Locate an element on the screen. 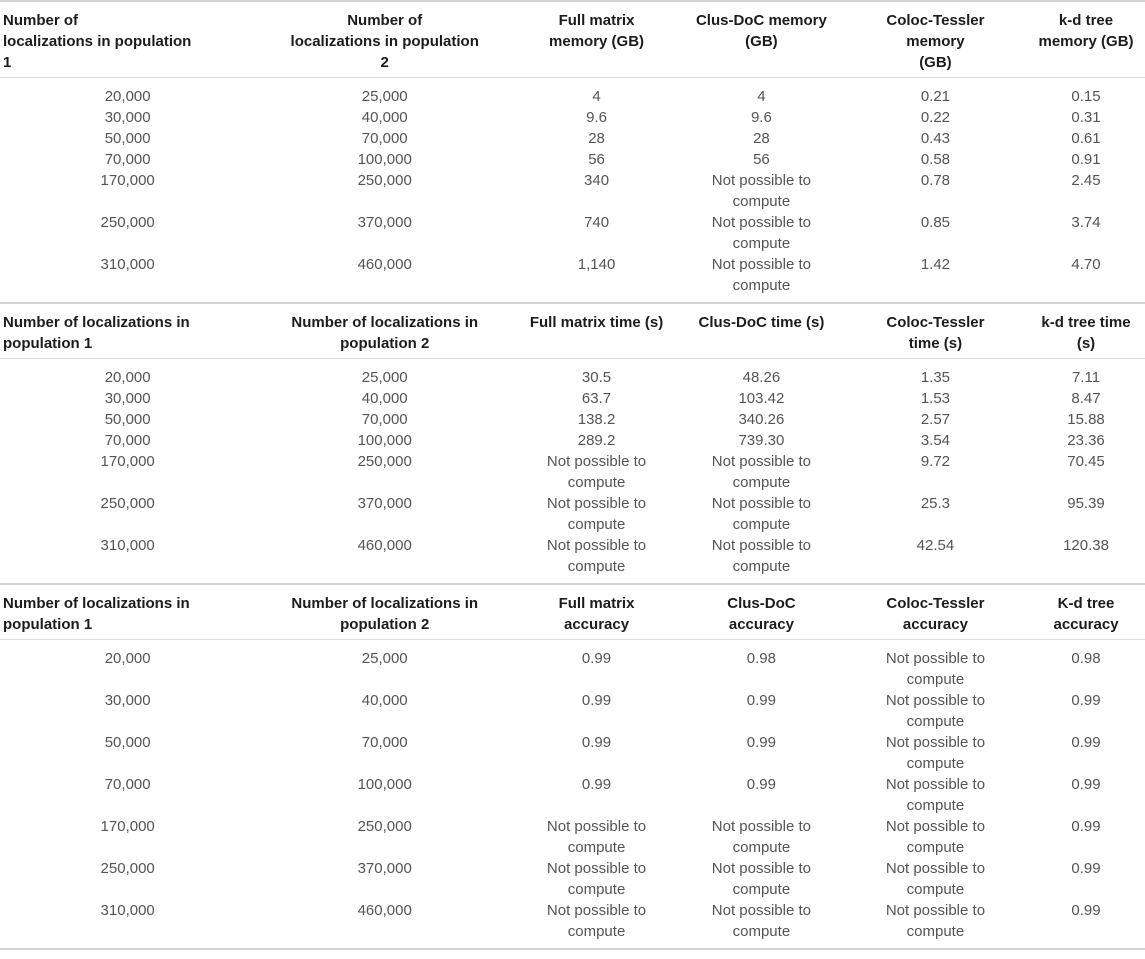 The image size is (1145, 959). table-cell: 48.26 is located at coordinates (761, 377).